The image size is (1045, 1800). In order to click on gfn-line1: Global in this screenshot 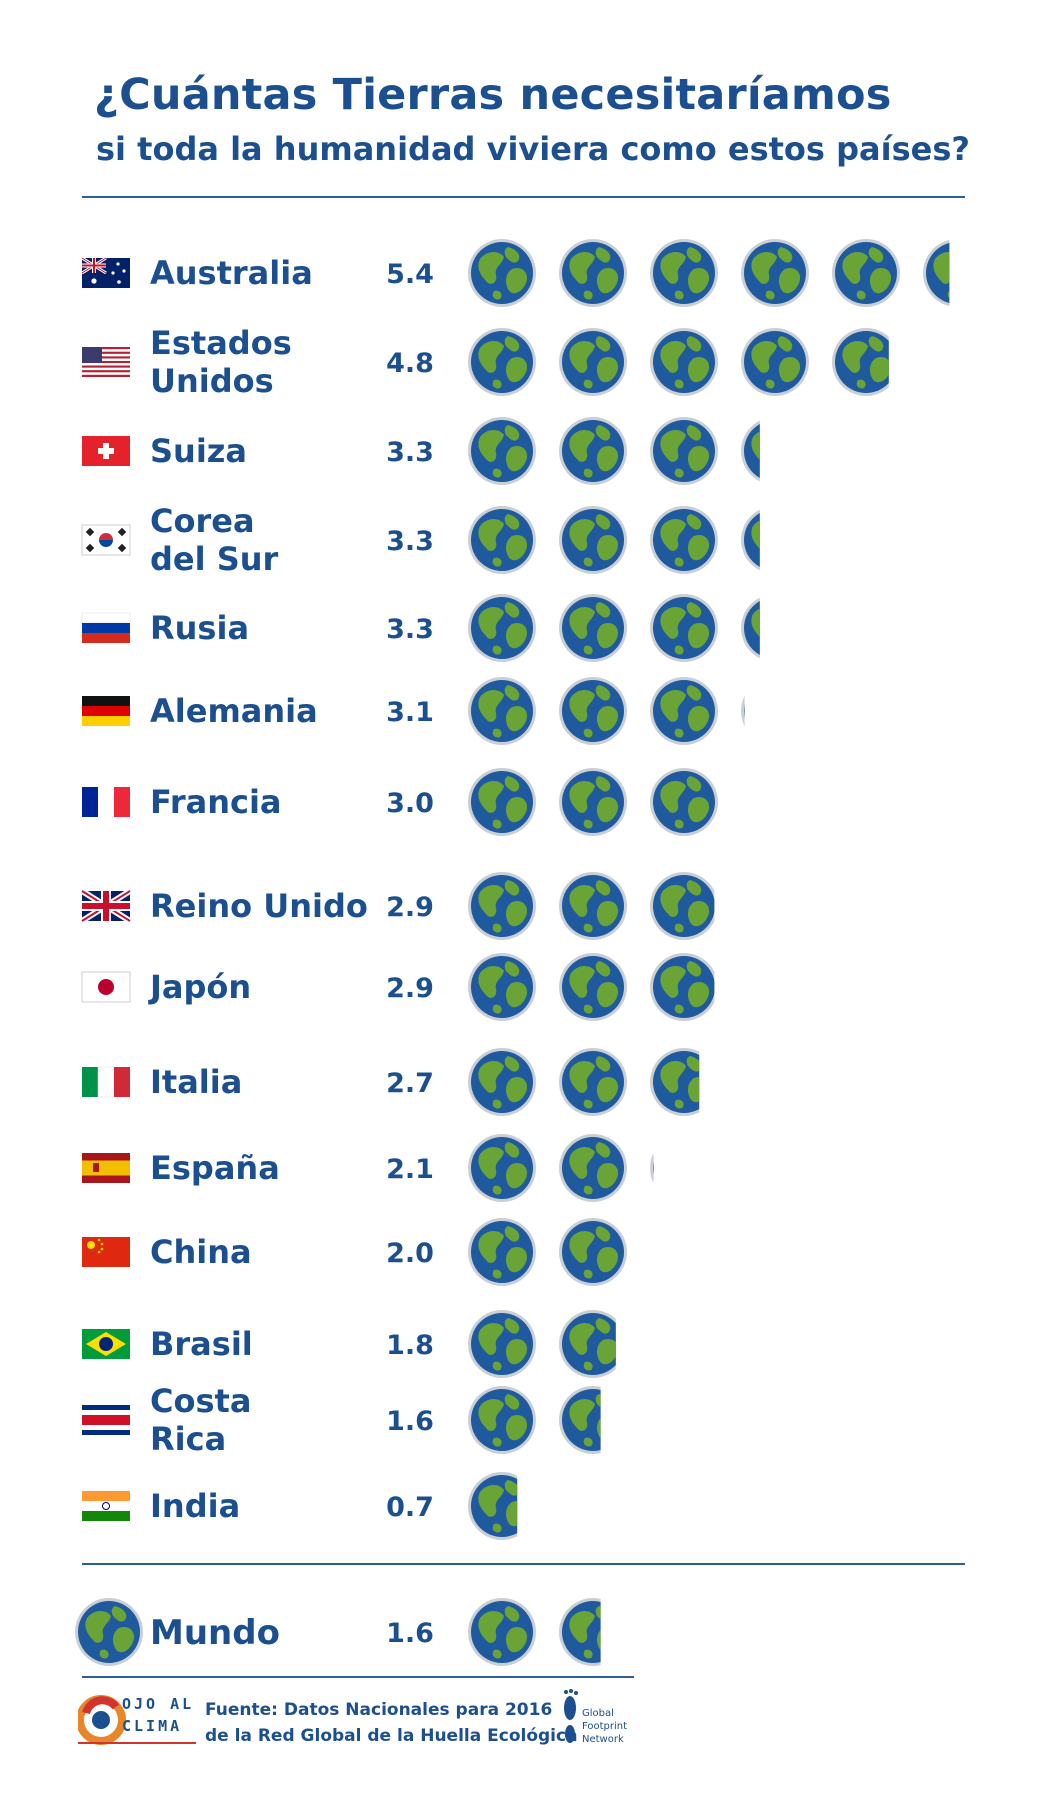, I will do `click(598, 1713)`.